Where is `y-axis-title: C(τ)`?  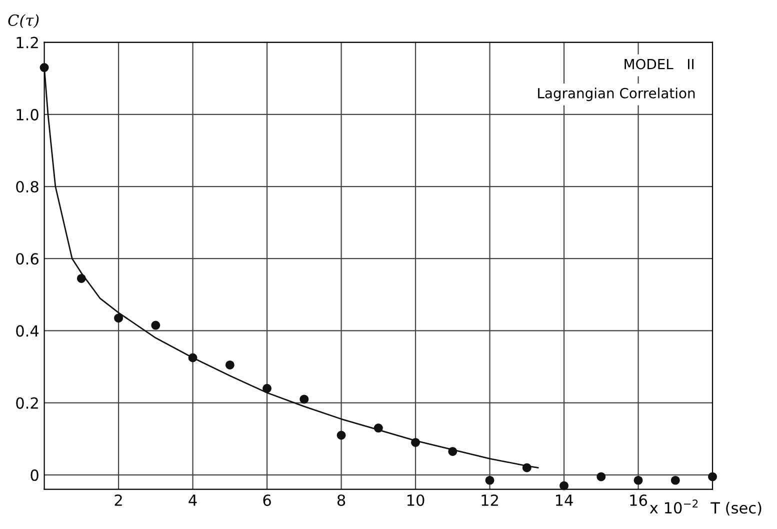
y-axis-title: C(τ) is located at coordinates (23, 21).